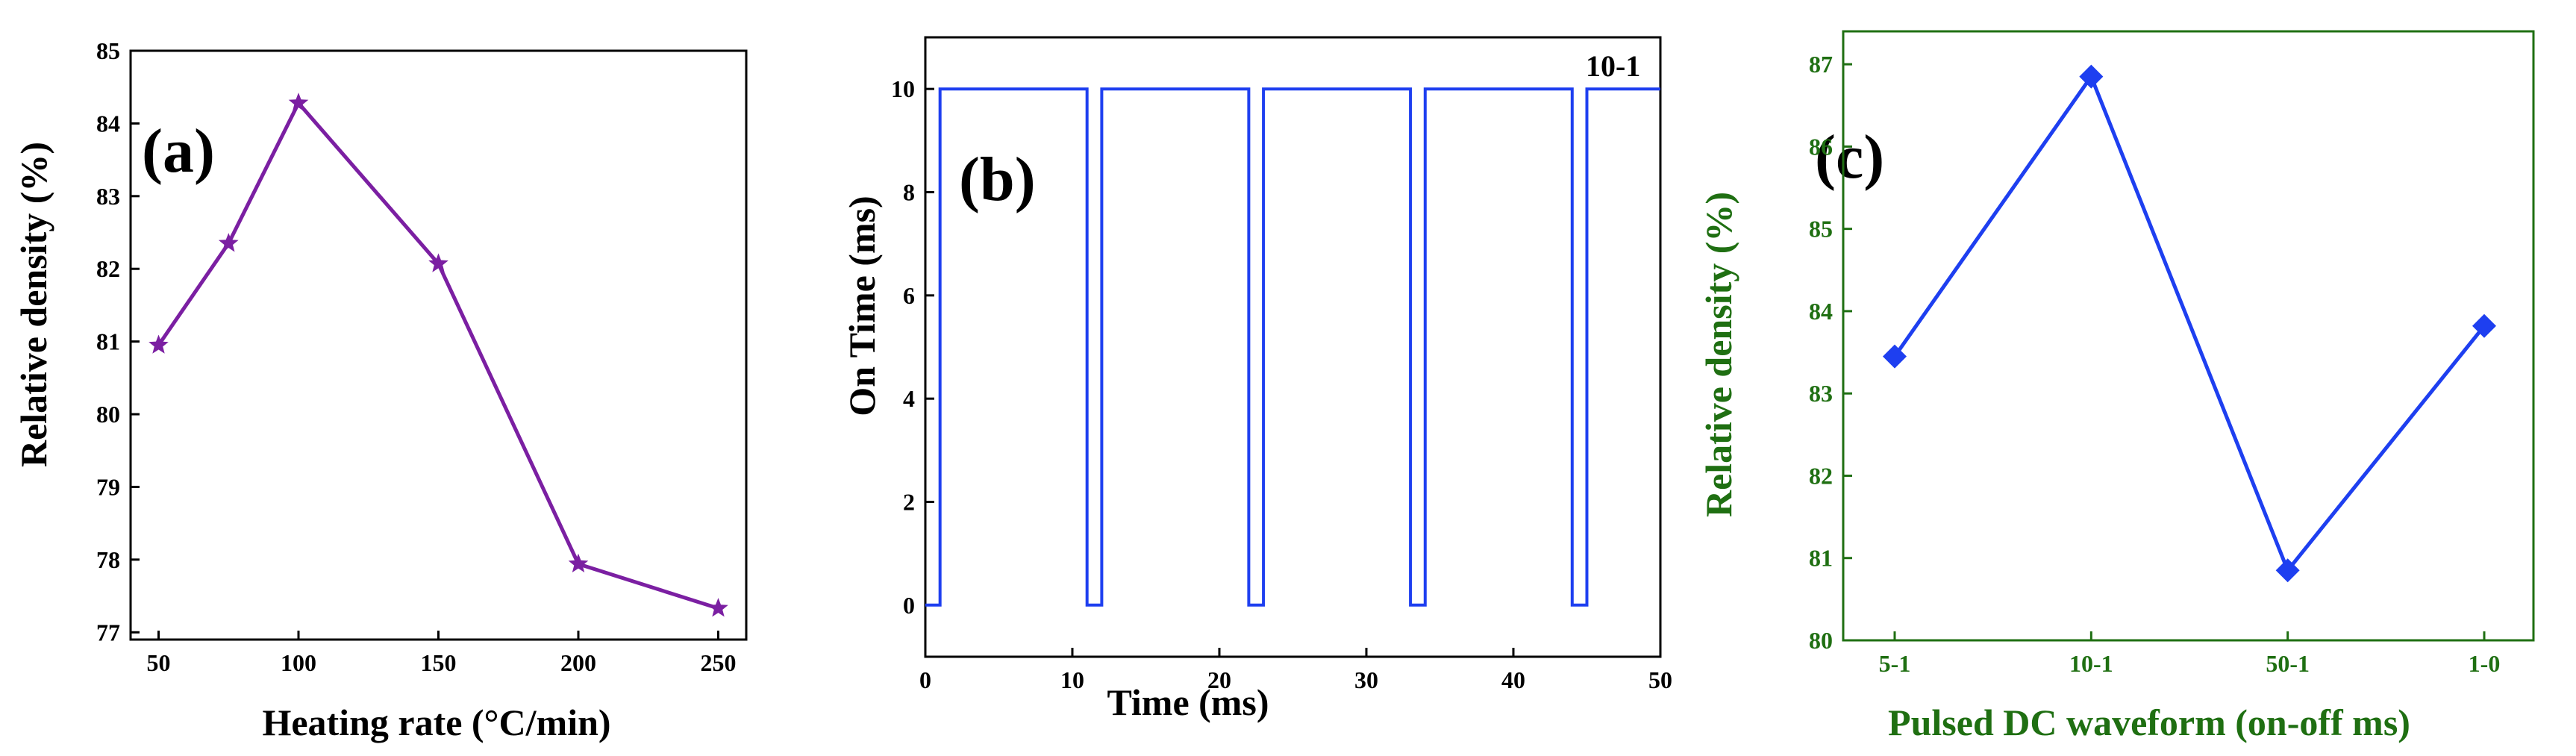 The image size is (2576, 756). What do you see at coordinates (997, 179) in the screenshot?
I see `panel-b-label: (b)` at bounding box center [997, 179].